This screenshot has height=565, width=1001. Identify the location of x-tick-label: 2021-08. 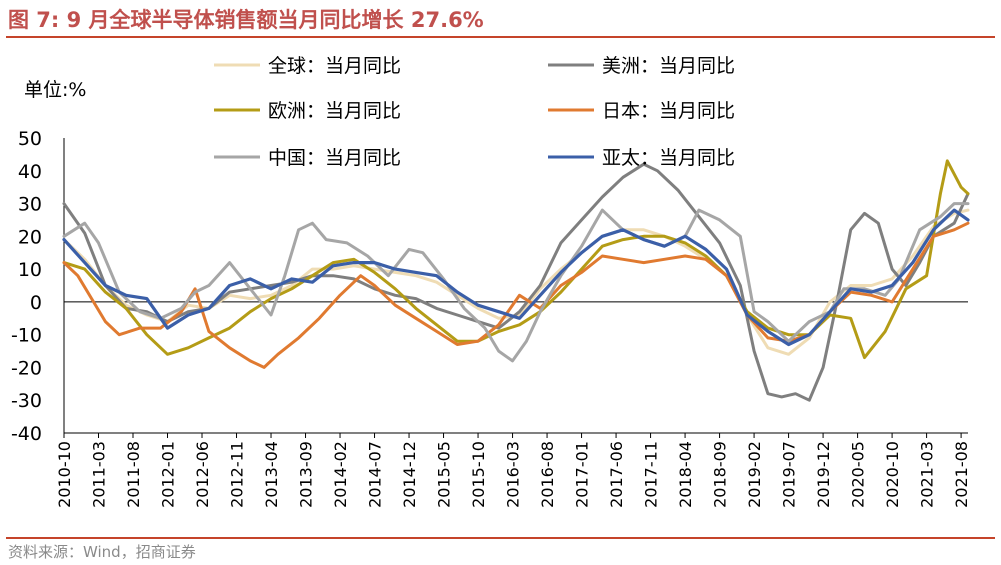
(961, 474).